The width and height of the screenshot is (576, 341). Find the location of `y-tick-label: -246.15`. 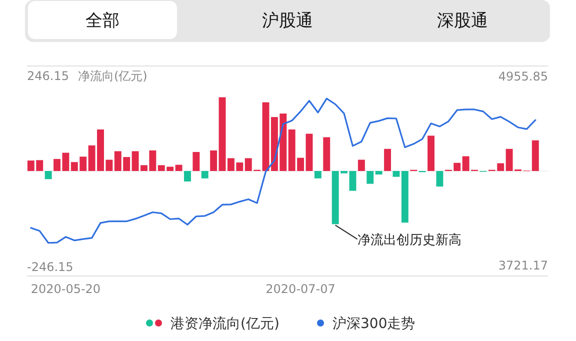

y-tick-label: -246.15 is located at coordinates (50, 267).